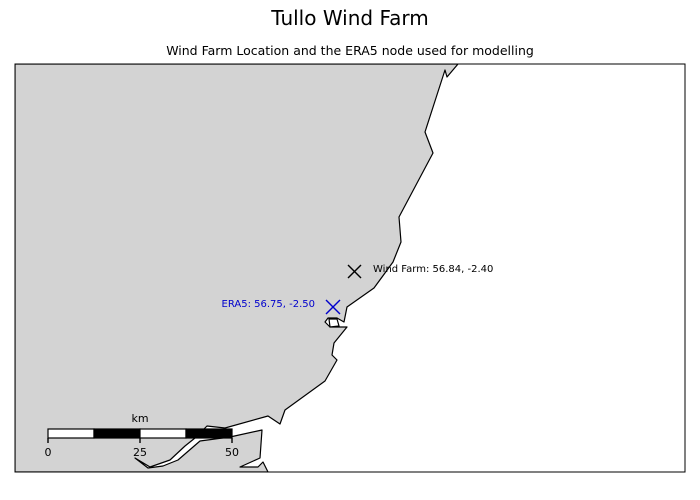  I want to click on scale-bar: km 0 25 50, so click(142, 435).